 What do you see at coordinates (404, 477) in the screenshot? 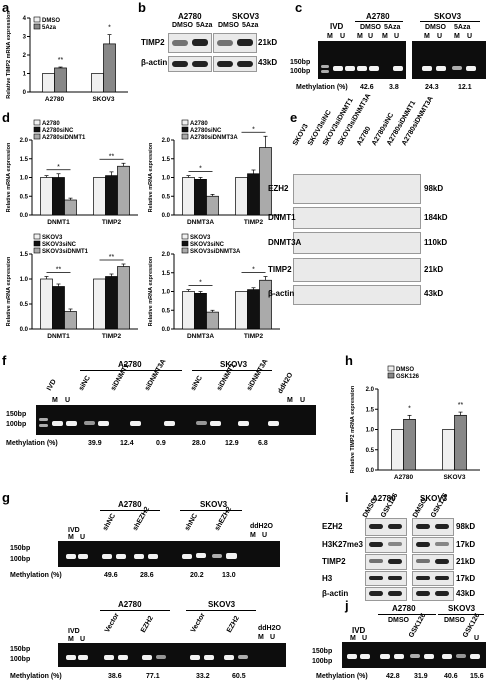
I see `x-tick-label: A2780` at bounding box center [404, 477].